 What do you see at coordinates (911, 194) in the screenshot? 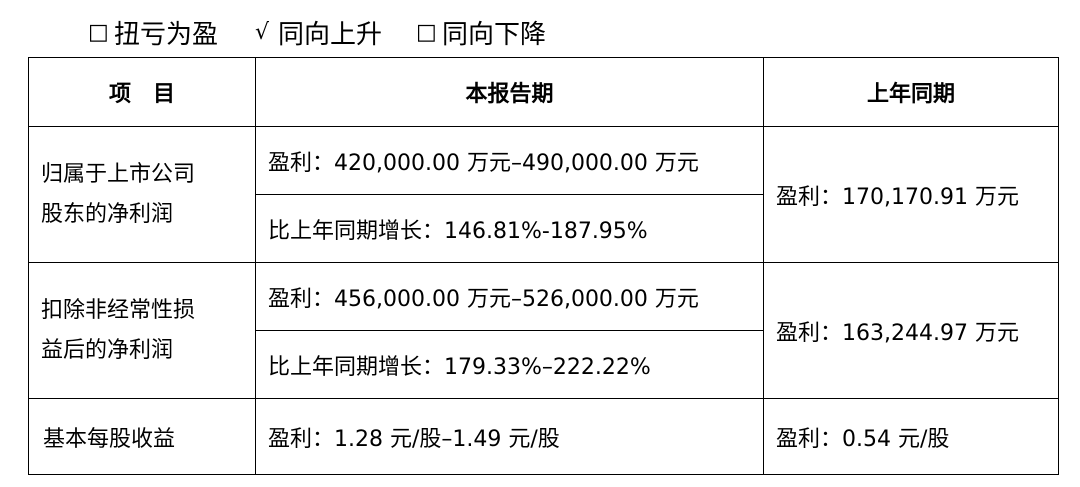
I see `prior-profit: 盈利：170,170.91 万元` at bounding box center [911, 194].